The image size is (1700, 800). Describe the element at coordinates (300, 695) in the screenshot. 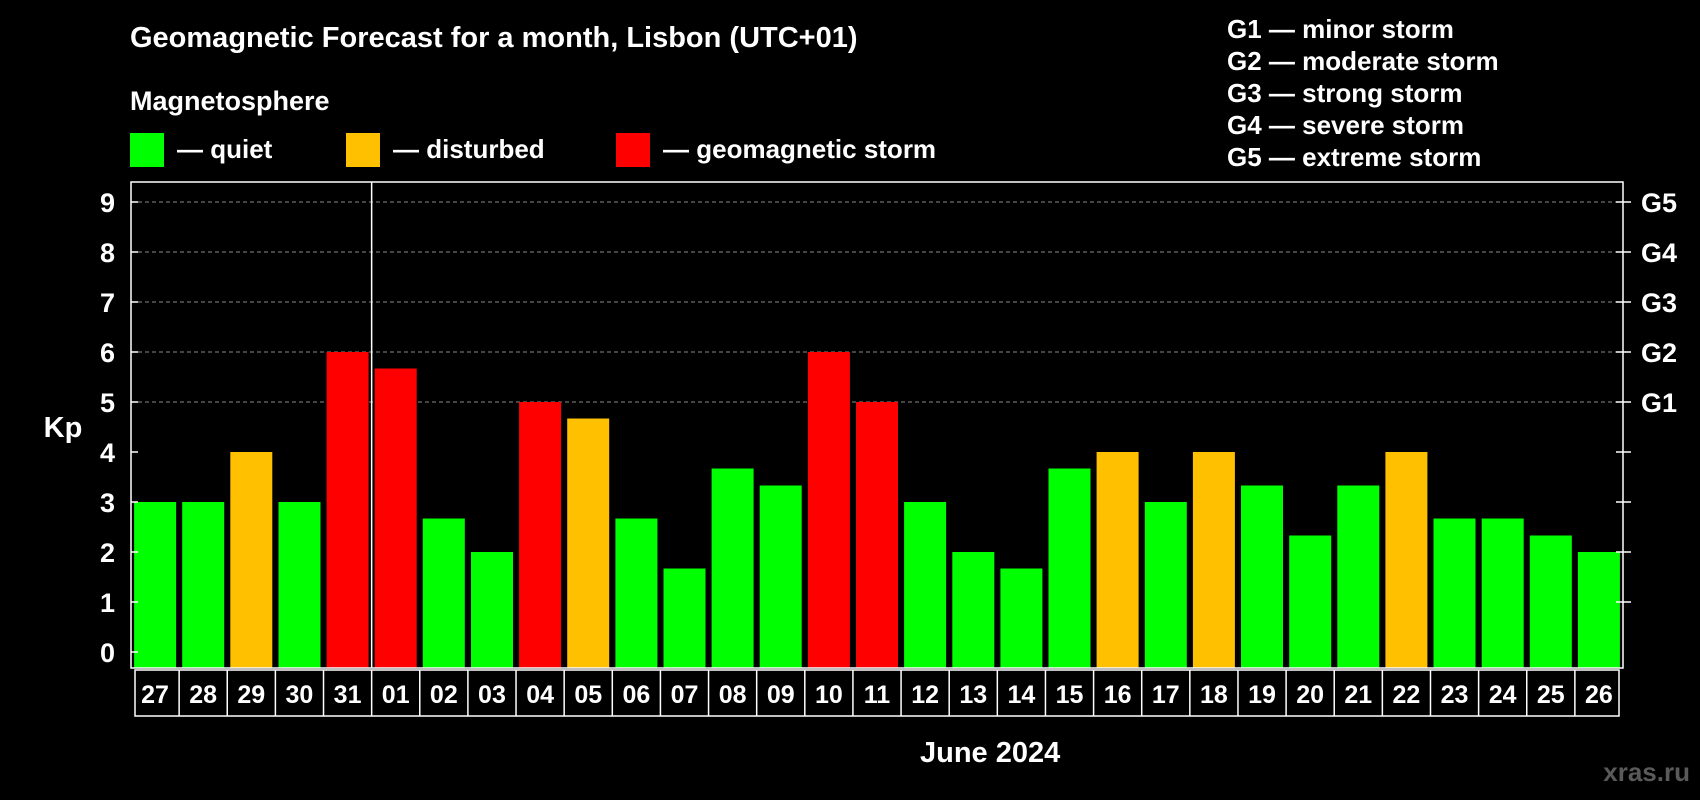

I see `x-tick-label-30: 30` at that location.